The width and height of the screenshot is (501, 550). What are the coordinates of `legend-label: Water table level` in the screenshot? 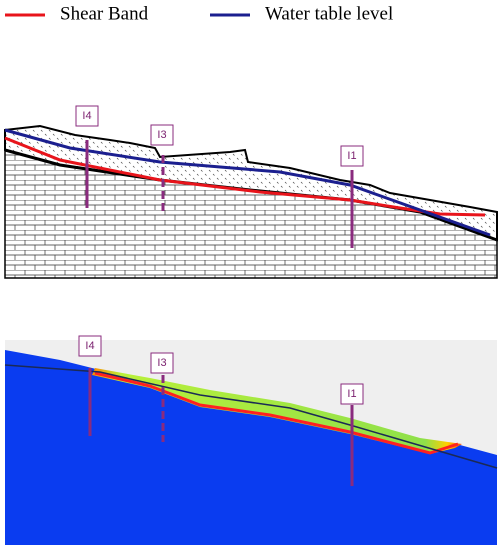 It's located at (329, 13).